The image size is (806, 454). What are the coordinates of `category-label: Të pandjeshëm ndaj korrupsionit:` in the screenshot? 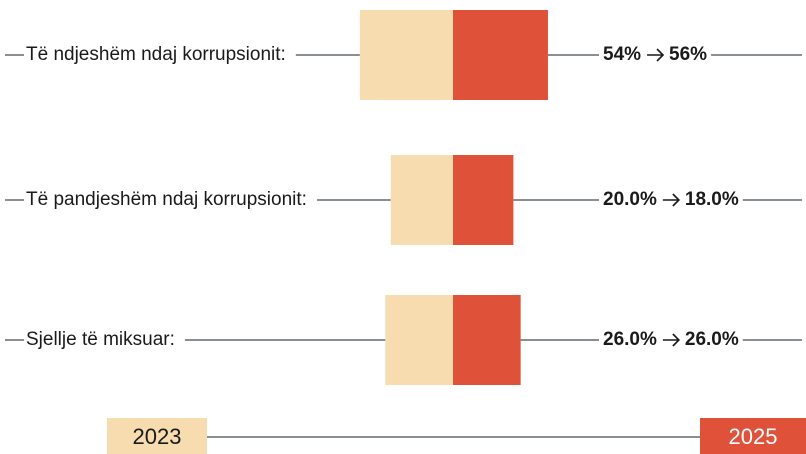 It's located at (166, 199).